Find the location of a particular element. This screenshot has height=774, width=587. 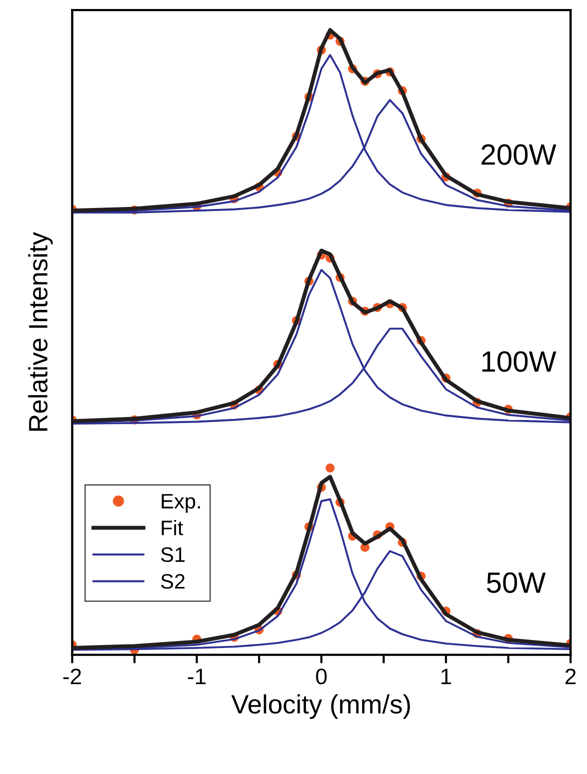

x-tick-label: 2 is located at coordinates (571, 676).